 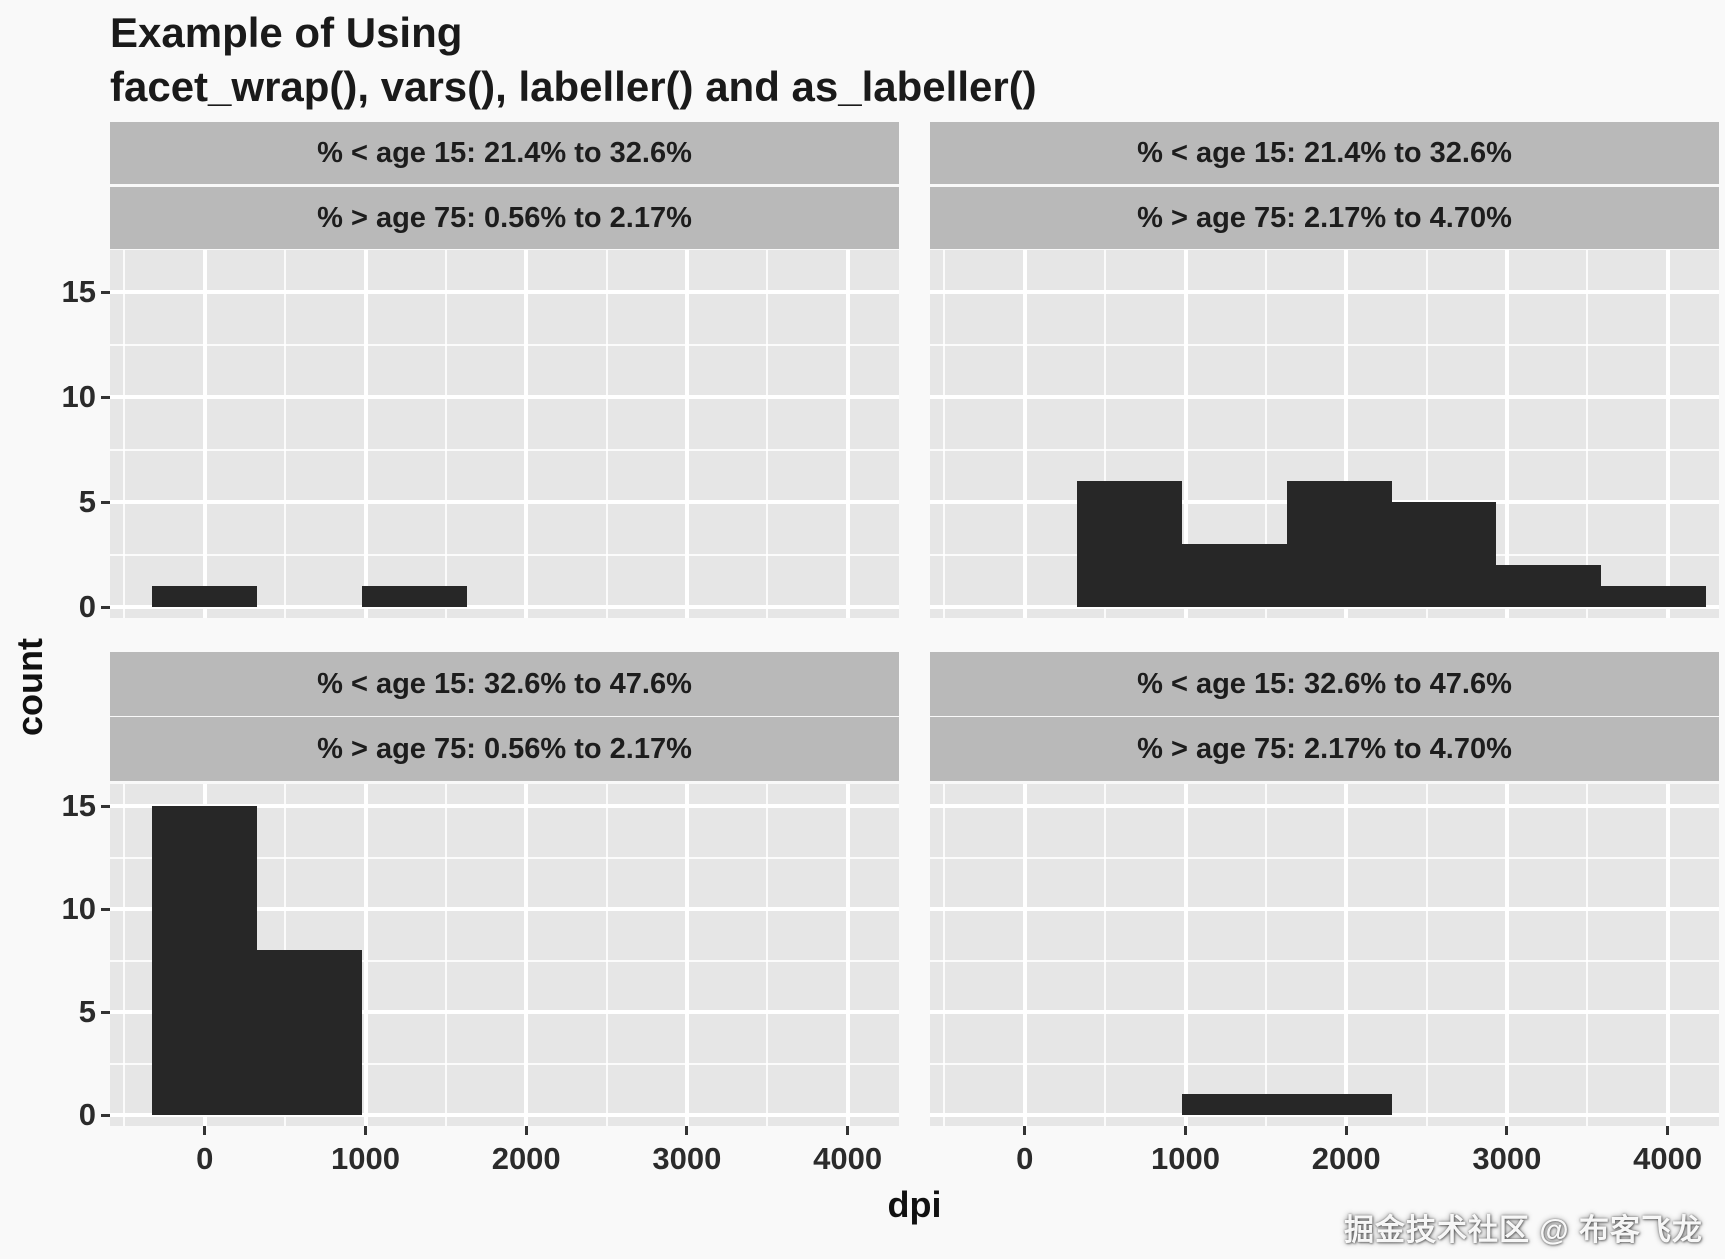 I want to click on y-axis-title: count, so click(x=29, y=687).